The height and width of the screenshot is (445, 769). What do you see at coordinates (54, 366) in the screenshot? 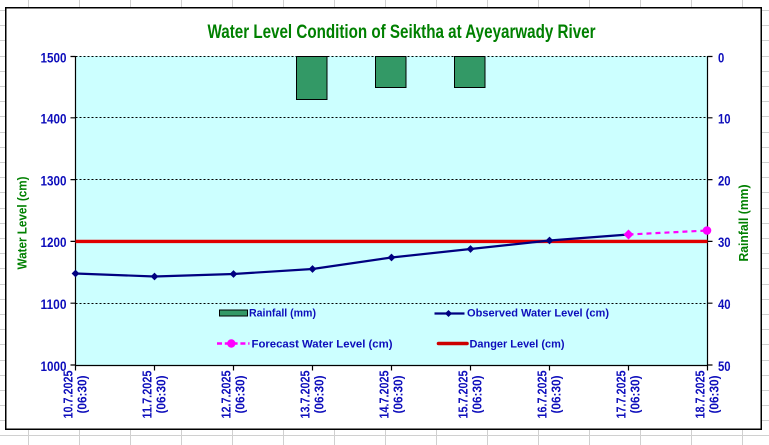
I see `svg-text: 1000` at bounding box center [54, 366].